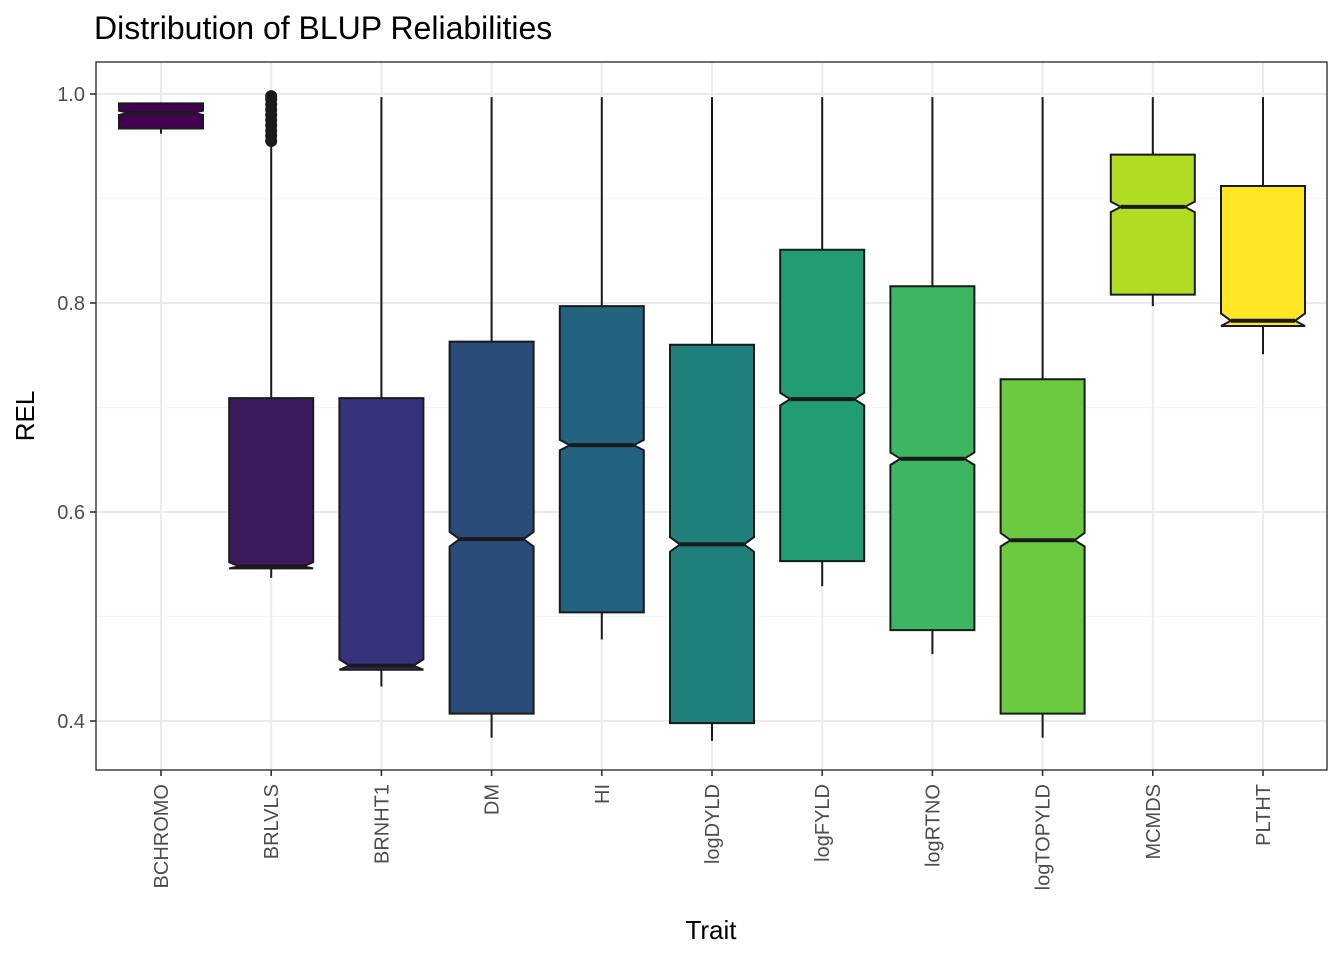 The height and width of the screenshot is (960, 1344). What do you see at coordinates (71, 95) in the screenshot?
I see `y-tick-label: 1.0` at bounding box center [71, 95].